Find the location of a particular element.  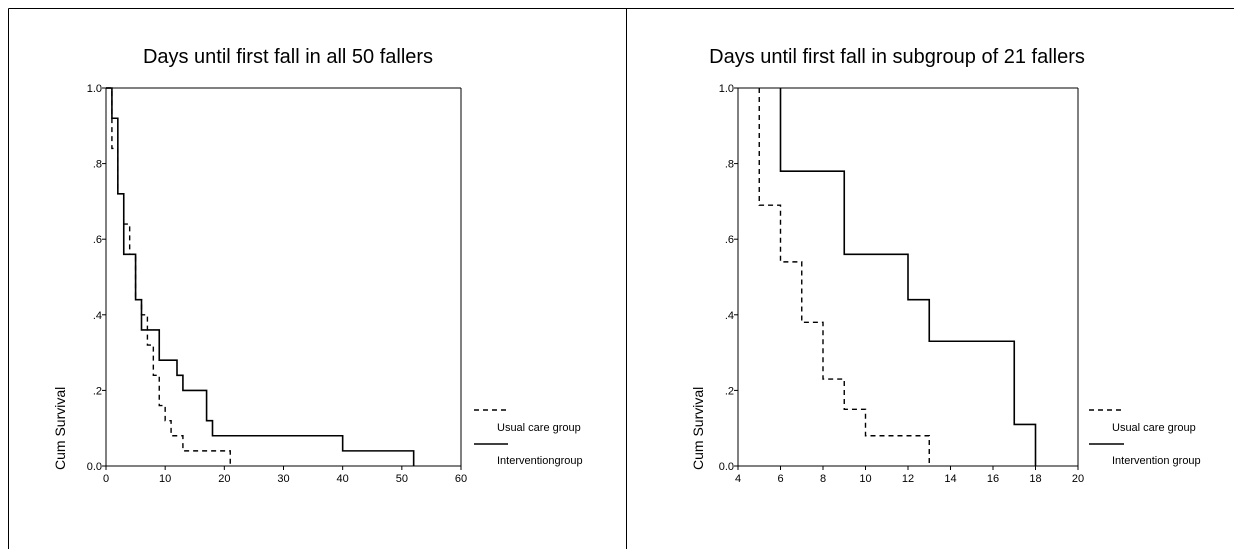

x-tick-label-left: 0 is located at coordinates (106, 479).